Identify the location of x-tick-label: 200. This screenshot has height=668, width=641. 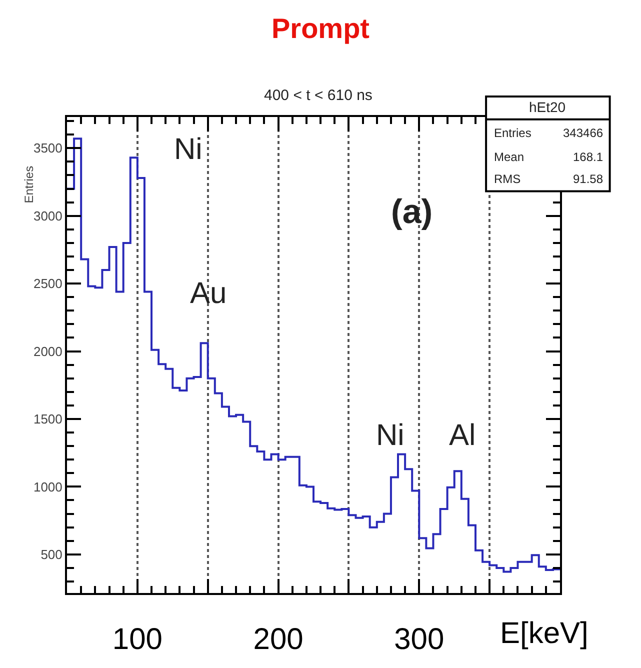
(278, 639).